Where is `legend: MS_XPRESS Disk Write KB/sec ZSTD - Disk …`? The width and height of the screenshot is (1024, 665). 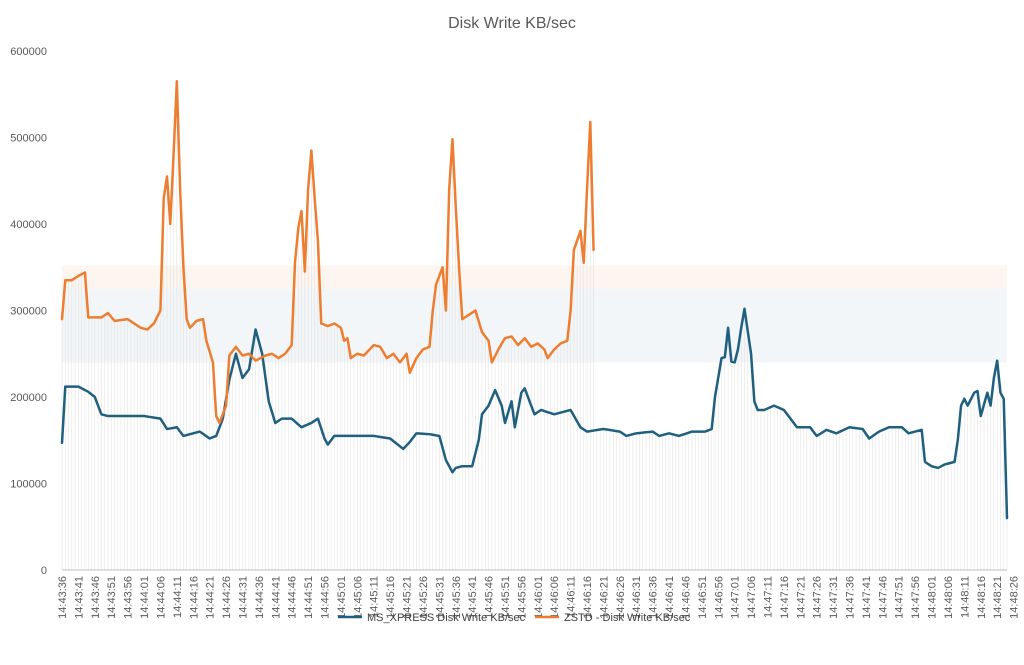
legend: MS_XPRESS Disk Write KB/sec ZSTD - Disk … is located at coordinates (514, 618).